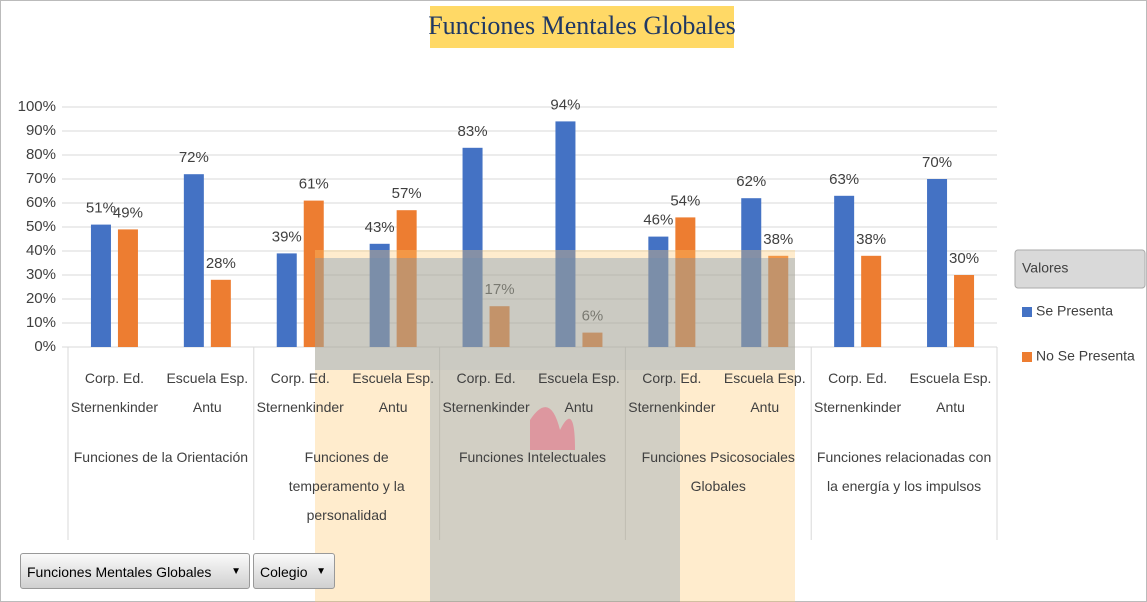 The height and width of the screenshot is (602, 1147). I want to click on data-label: 83%, so click(473, 131).